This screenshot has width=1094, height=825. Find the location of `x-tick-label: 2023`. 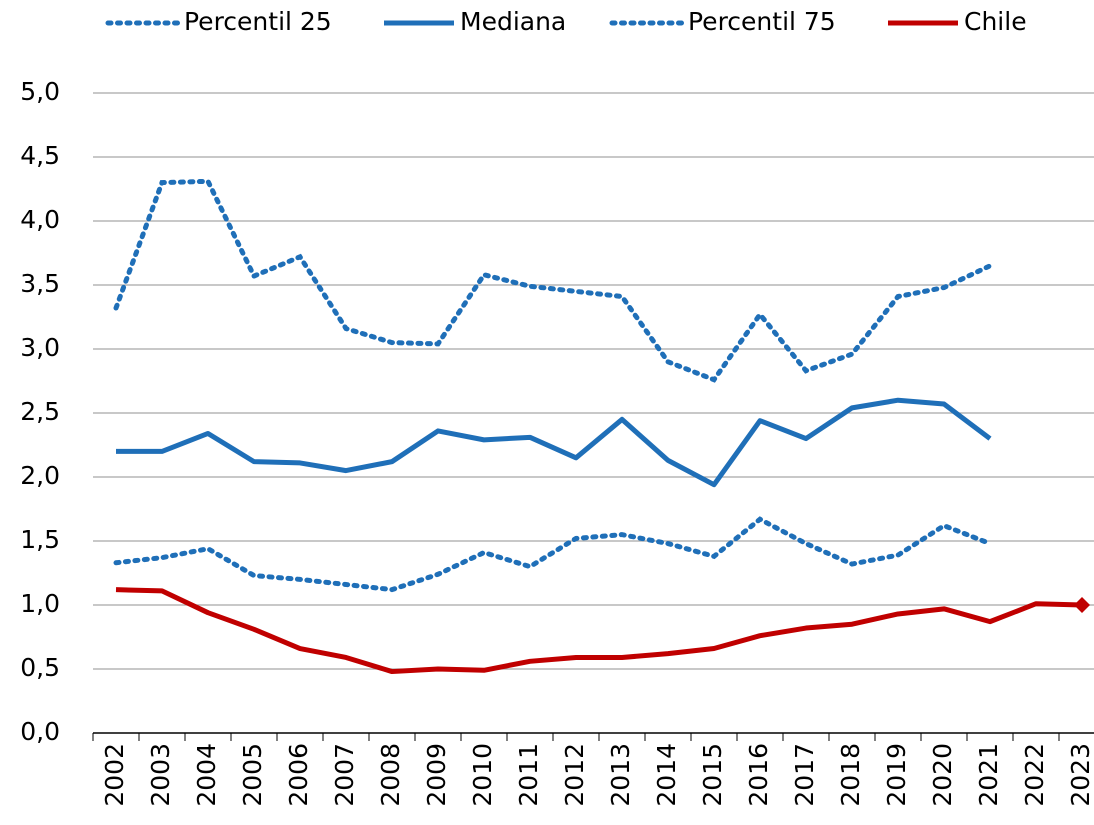

x-tick-label: 2023 is located at coordinates (1080, 775).